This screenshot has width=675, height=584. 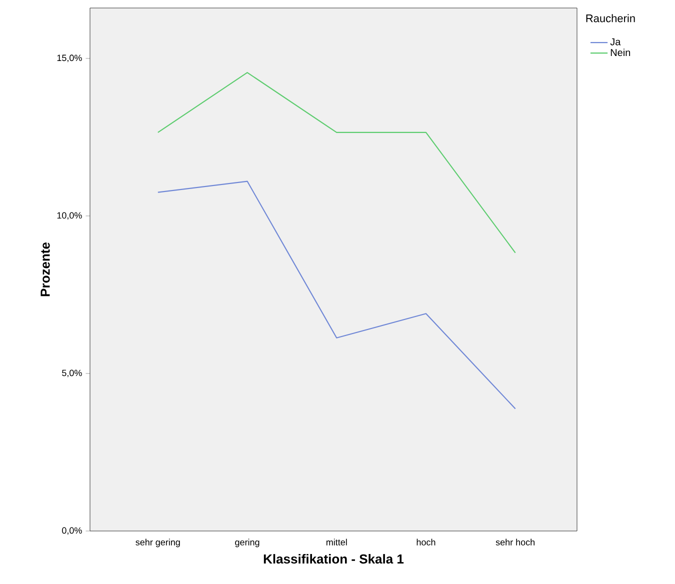 What do you see at coordinates (247, 543) in the screenshot?
I see `x-tick-label: gering` at bounding box center [247, 543].